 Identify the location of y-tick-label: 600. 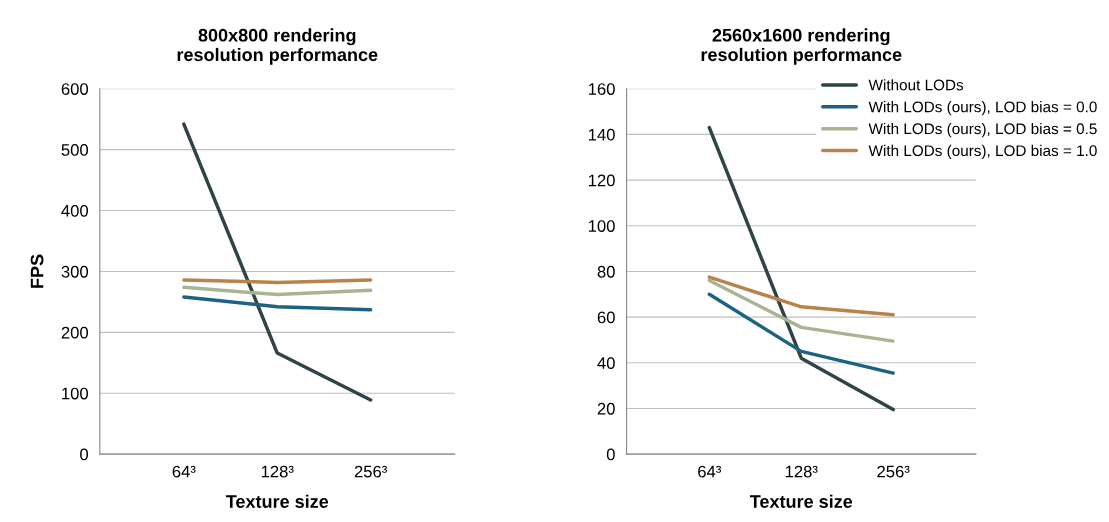
(75, 89).